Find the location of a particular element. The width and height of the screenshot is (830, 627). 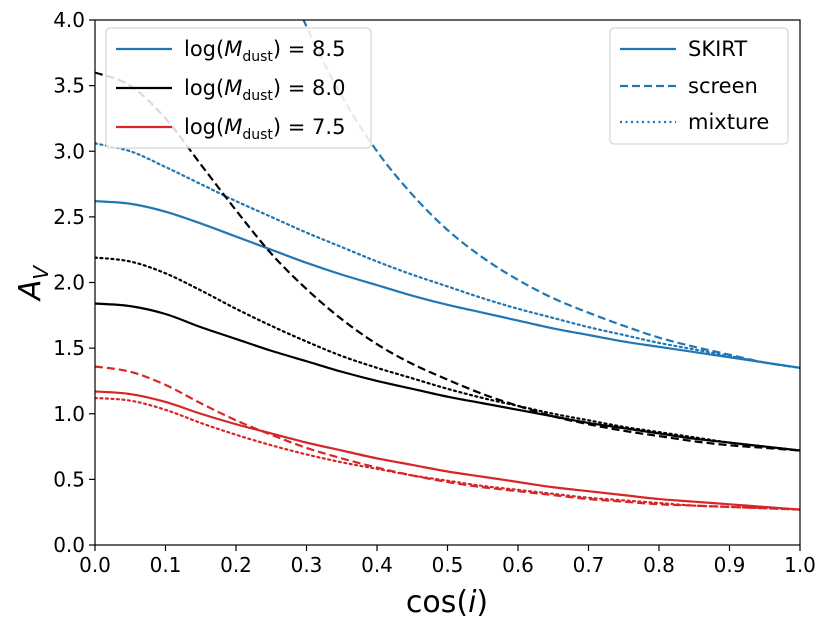

legend-method-entry: screen is located at coordinates (689, 86).